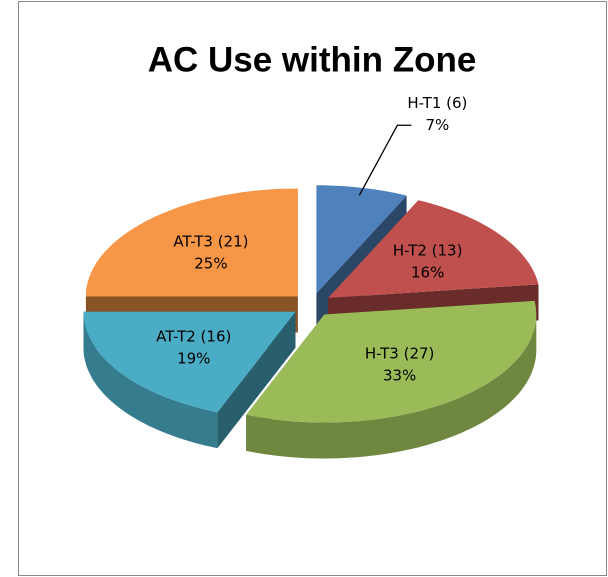 This screenshot has height=577, width=608. I want to click on slice-label: AT-T2 (16), so click(193, 336).